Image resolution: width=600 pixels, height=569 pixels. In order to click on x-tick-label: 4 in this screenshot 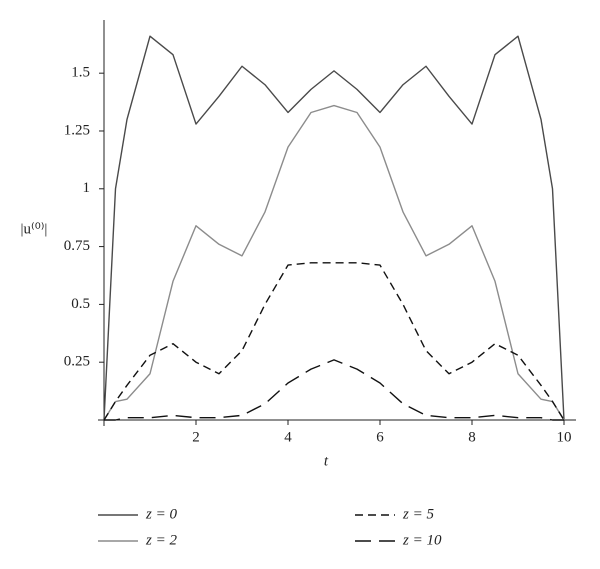, I will do `click(288, 437)`.